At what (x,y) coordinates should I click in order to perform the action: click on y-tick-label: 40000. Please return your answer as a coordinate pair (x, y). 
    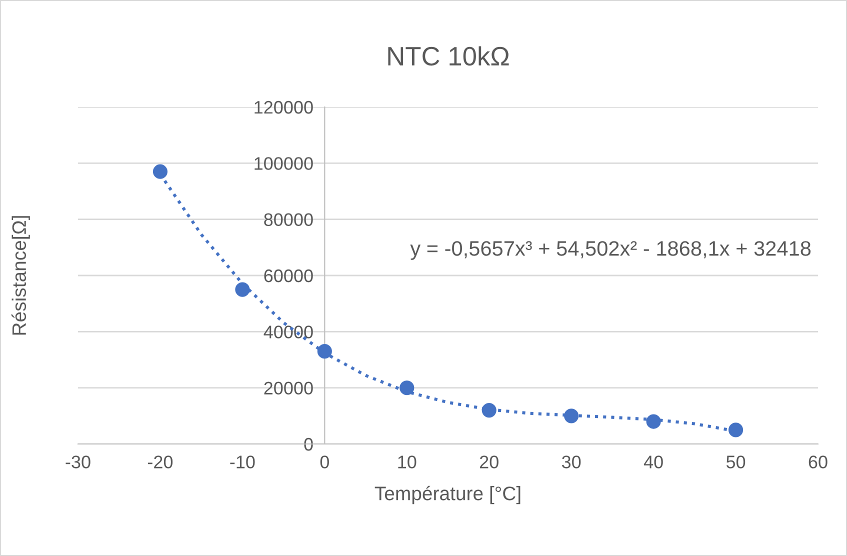
    Looking at the image, I should click on (288, 332).